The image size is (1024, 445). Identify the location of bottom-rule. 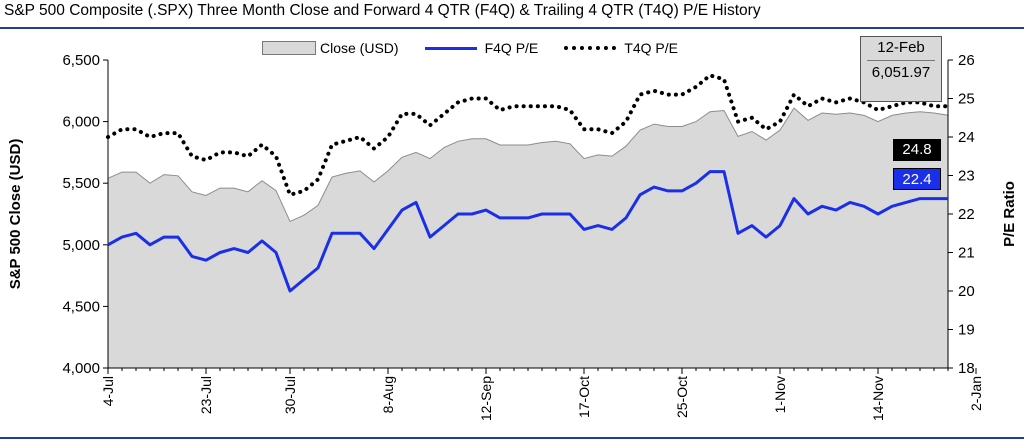
(512, 438).